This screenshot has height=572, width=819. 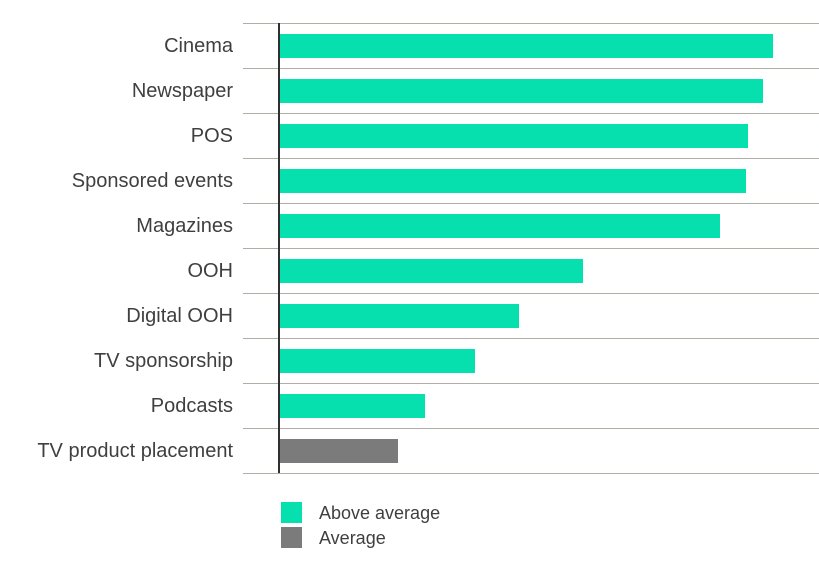 What do you see at coordinates (380, 512) in the screenshot?
I see `legend-label: Above average` at bounding box center [380, 512].